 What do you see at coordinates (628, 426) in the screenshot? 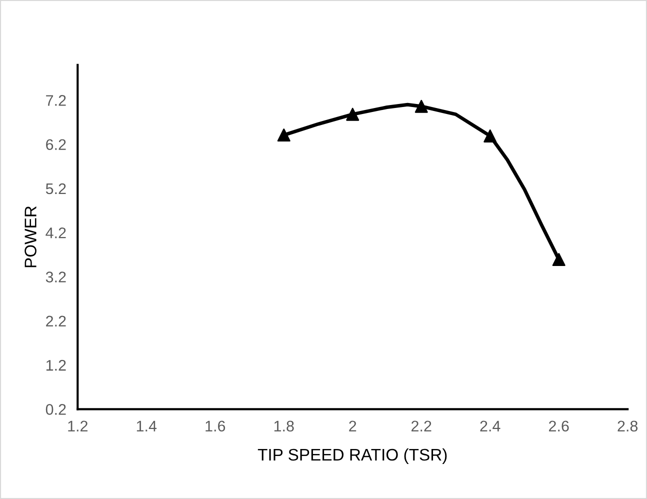
I see `x-tick-label: 2.8` at bounding box center [628, 426].